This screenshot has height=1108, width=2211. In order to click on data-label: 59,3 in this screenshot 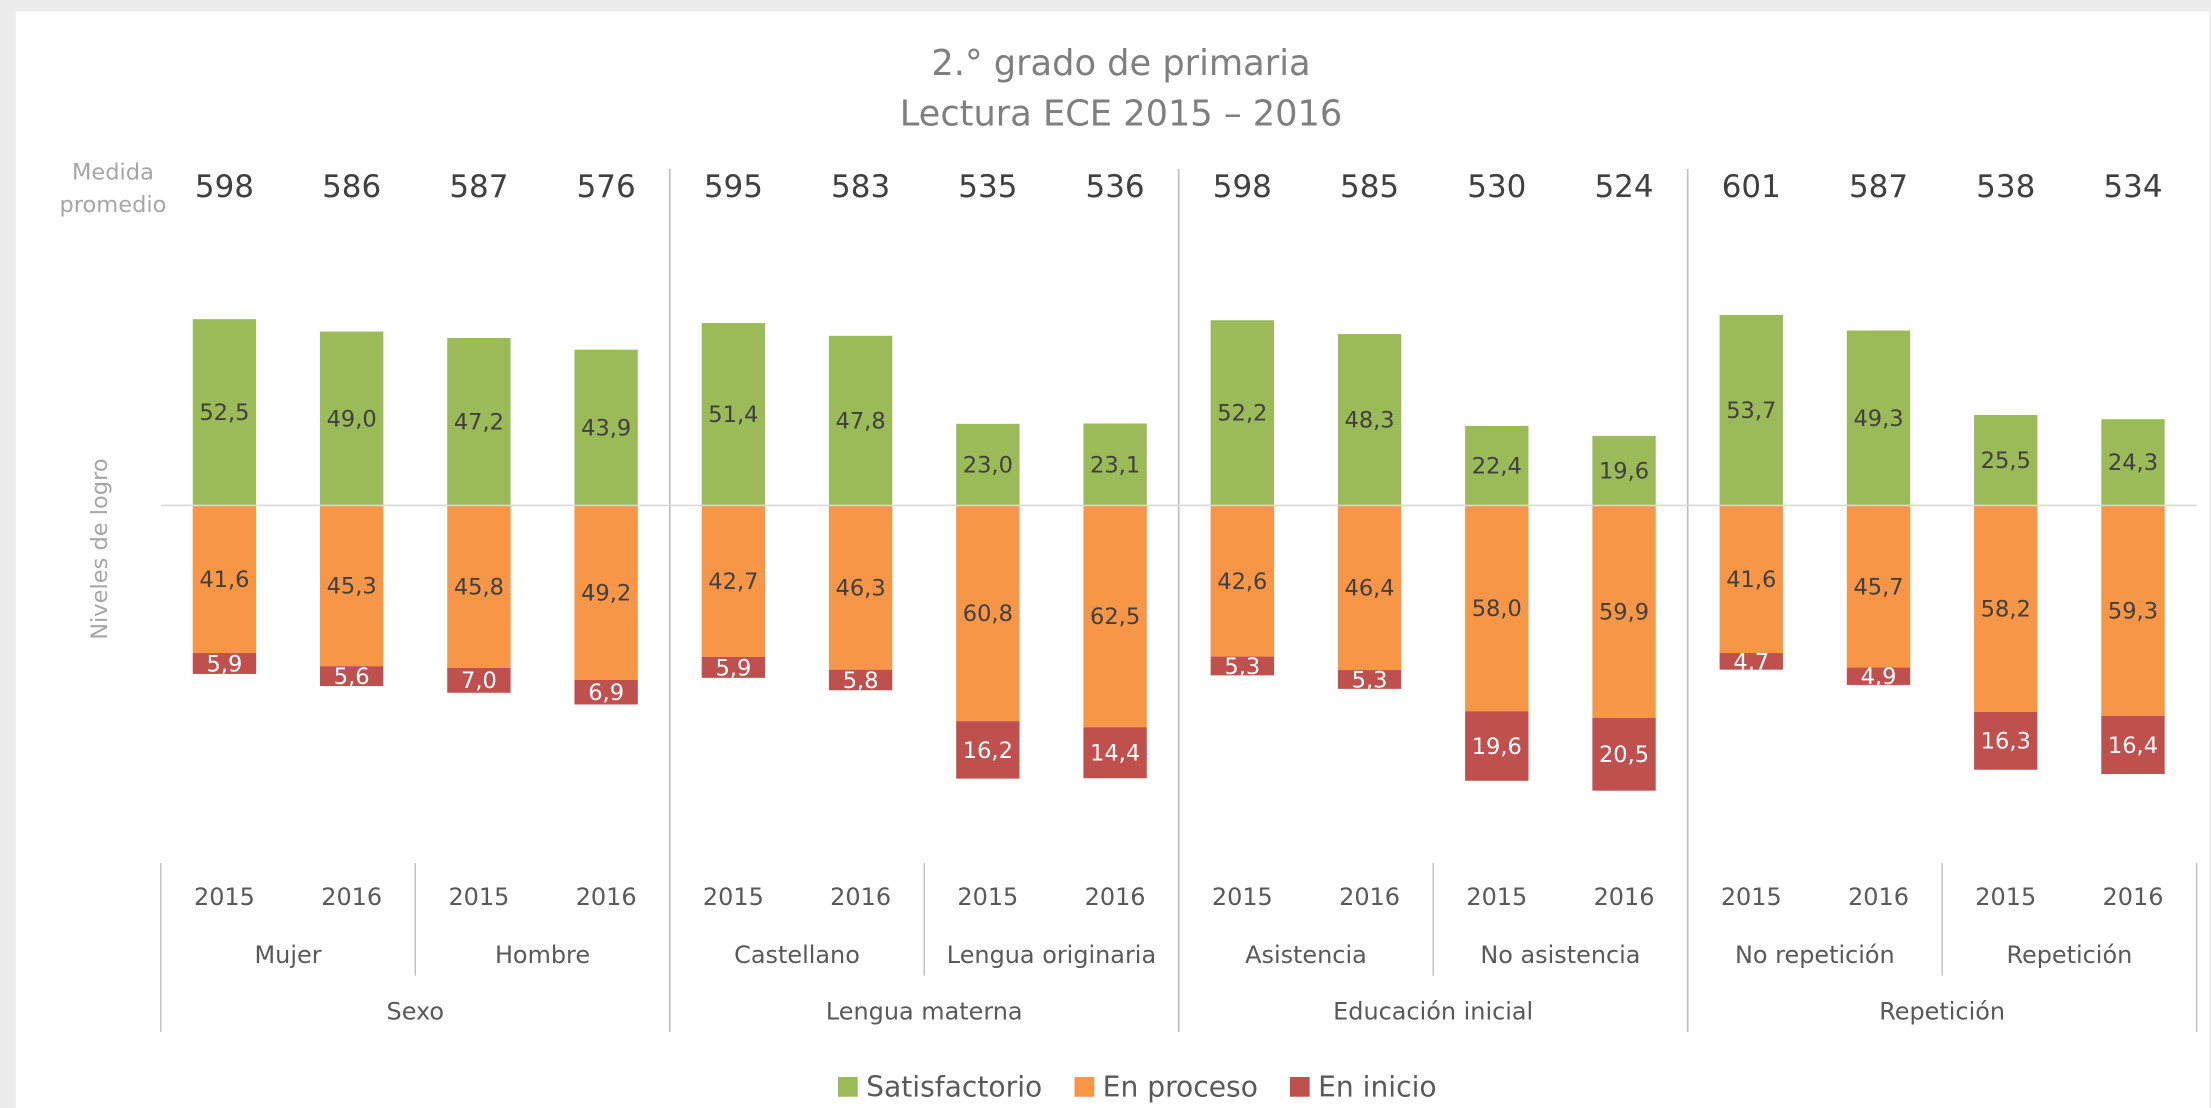, I will do `click(2133, 612)`.